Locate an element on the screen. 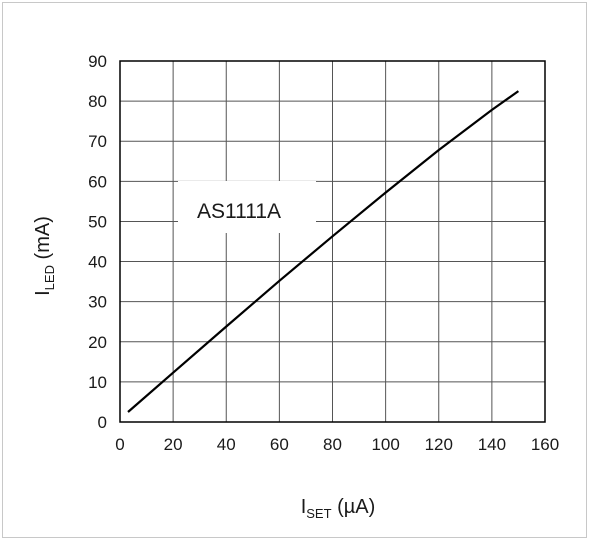 This screenshot has height=542, width=591. y-tick-label: 30 is located at coordinates (97, 302).